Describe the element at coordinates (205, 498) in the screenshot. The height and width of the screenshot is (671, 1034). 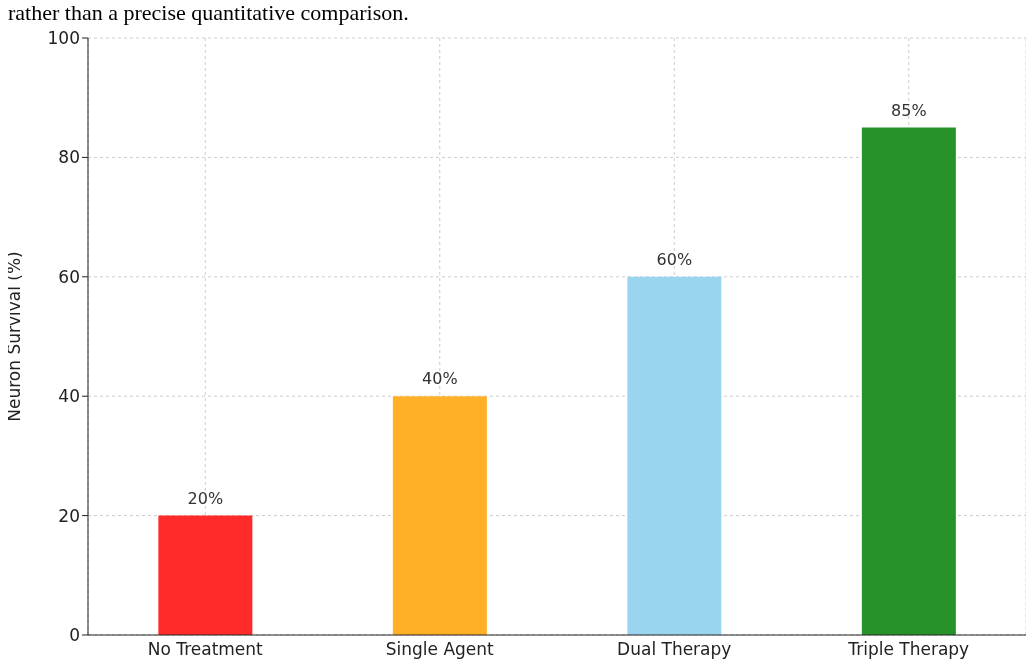
I see `data-label: 20%` at that location.